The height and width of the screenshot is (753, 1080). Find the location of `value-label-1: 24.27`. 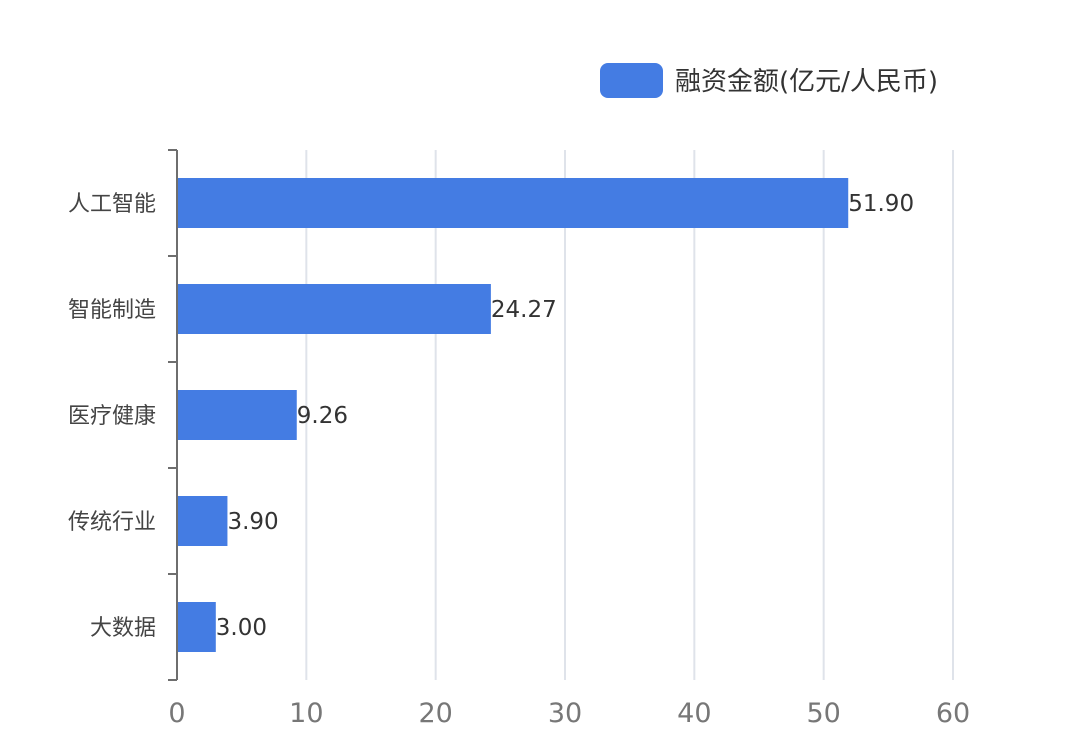

value-label-1: 24.27 is located at coordinates (524, 310).